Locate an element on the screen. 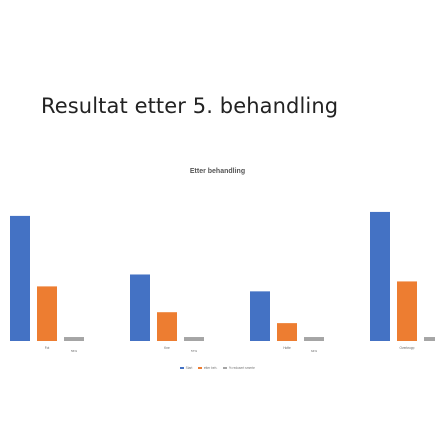 This screenshot has width=435, height=436. chart-title: Etter behandling is located at coordinates (217, 171).